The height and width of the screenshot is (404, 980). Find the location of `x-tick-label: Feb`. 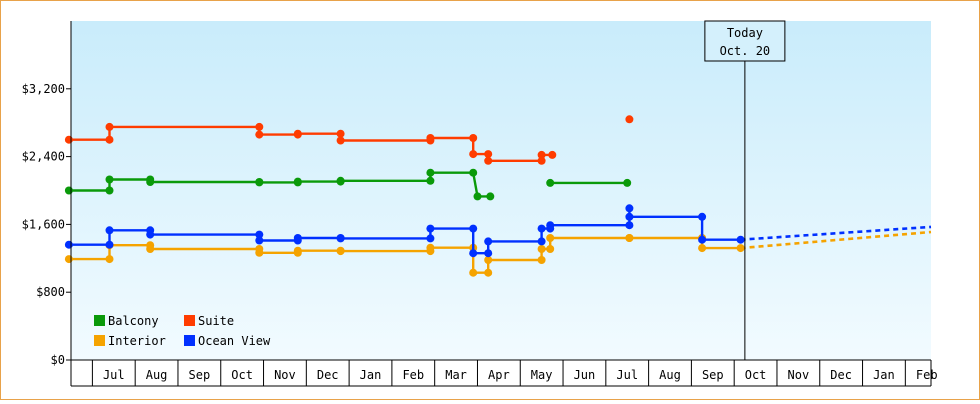

x-tick-label: Feb is located at coordinates (927, 375).